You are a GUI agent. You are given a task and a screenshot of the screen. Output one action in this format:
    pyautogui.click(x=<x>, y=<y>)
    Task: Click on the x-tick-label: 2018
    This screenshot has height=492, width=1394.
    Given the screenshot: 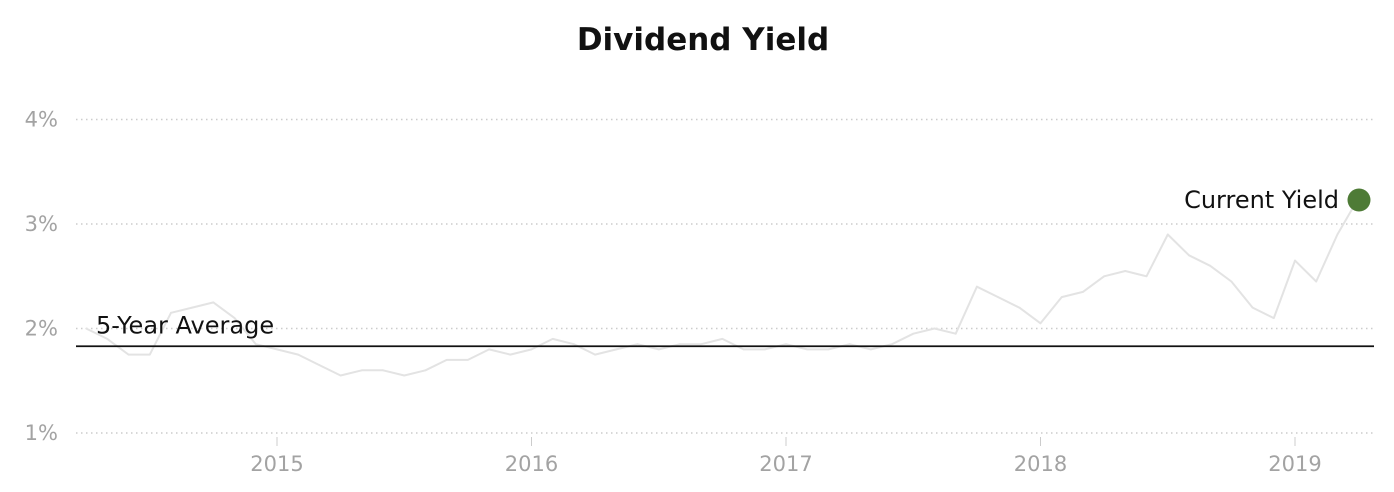 What is the action you would take?
    pyautogui.click(x=1040, y=464)
    